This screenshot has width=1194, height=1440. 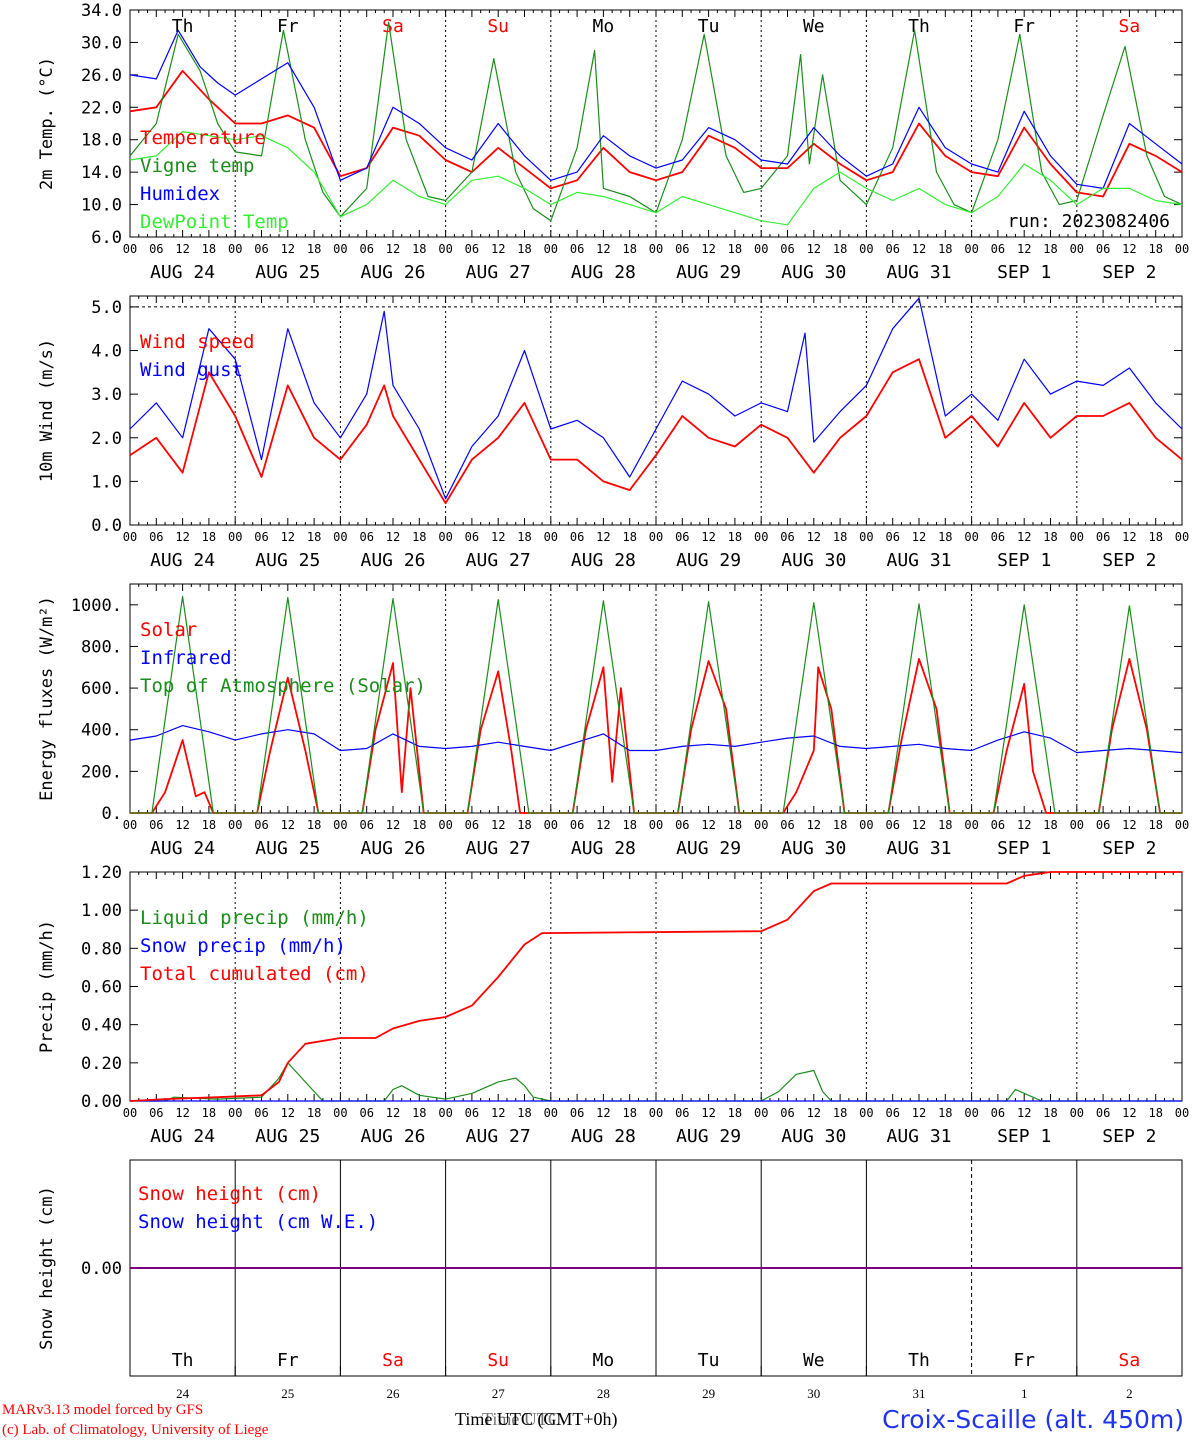 What do you see at coordinates (656, 398) in the screenshot?
I see `series-line-wind-gust` at bounding box center [656, 398].